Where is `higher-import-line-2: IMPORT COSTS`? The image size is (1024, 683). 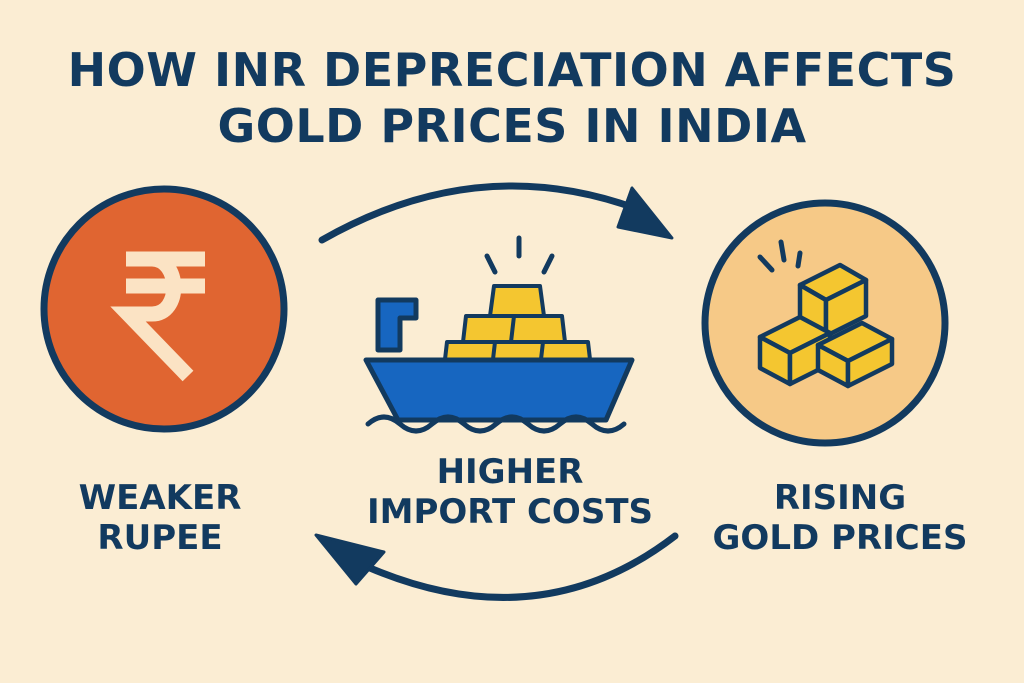
higher-import-line-2: IMPORT COSTS is located at coordinates (509, 512).